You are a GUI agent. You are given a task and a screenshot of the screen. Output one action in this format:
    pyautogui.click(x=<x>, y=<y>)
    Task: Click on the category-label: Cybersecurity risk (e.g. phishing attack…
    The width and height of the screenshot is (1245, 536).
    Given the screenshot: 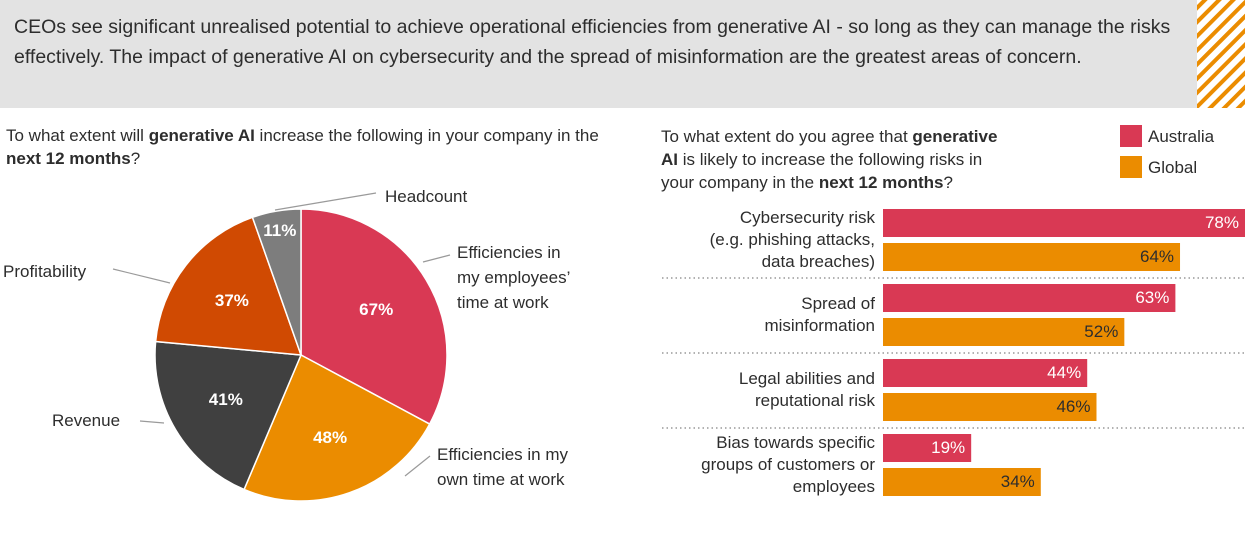 What is the action you would take?
    pyautogui.click(x=792, y=239)
    